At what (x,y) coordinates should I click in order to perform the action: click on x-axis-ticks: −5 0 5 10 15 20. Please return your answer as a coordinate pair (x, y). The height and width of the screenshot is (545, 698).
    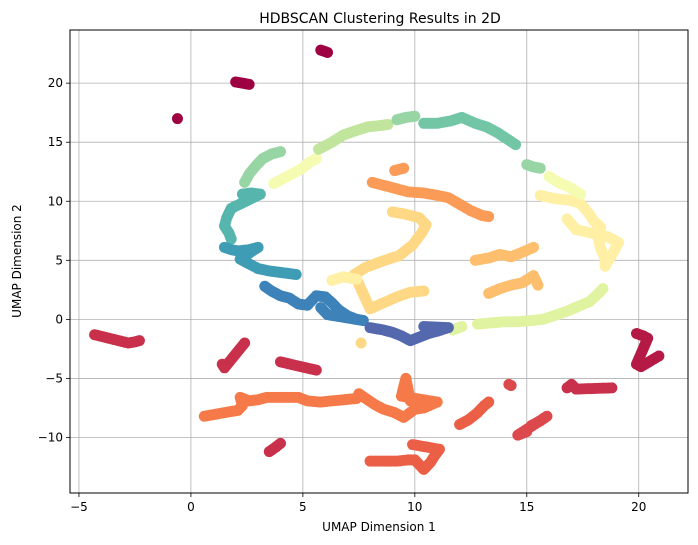
    Looking at the image, I should click on (358, 503).